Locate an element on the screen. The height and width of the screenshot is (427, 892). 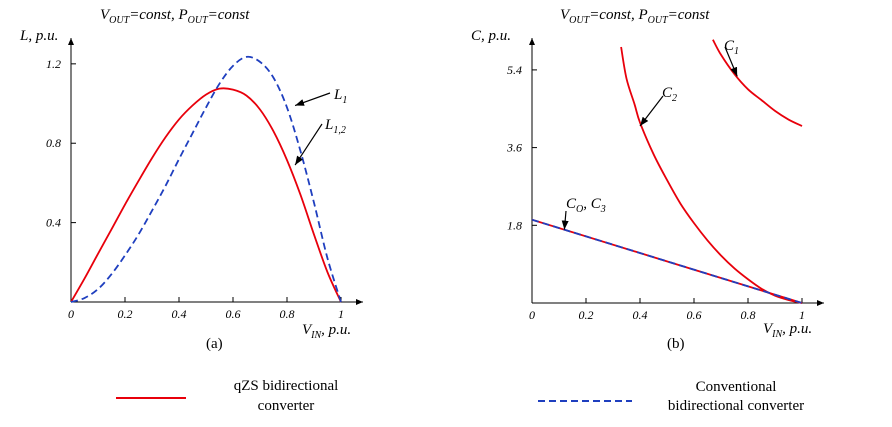
series-co is located at coordinates (667, 261).